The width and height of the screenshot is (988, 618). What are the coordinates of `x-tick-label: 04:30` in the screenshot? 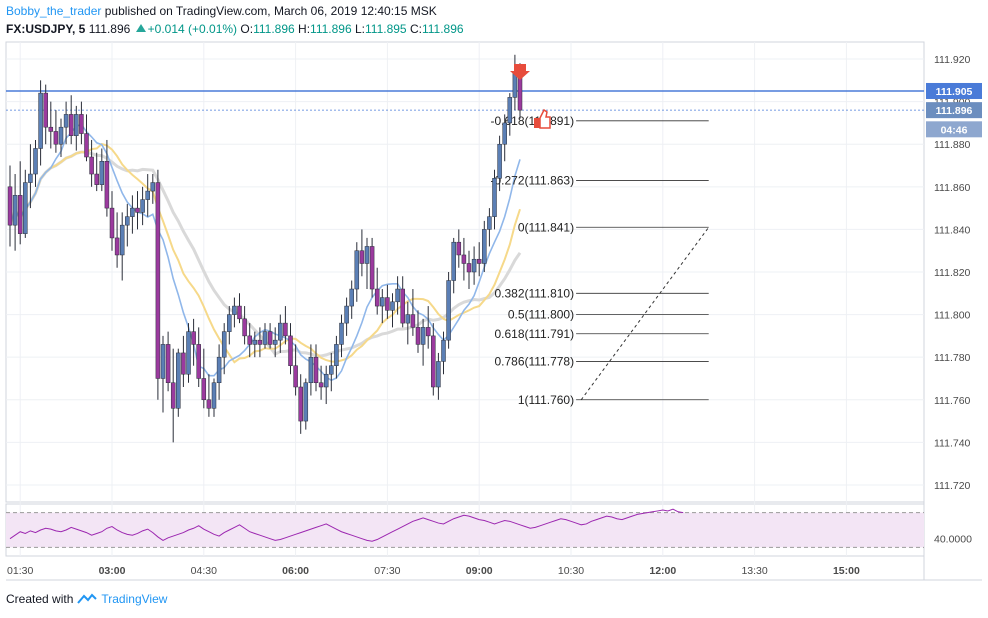 It's located at (204, 571).